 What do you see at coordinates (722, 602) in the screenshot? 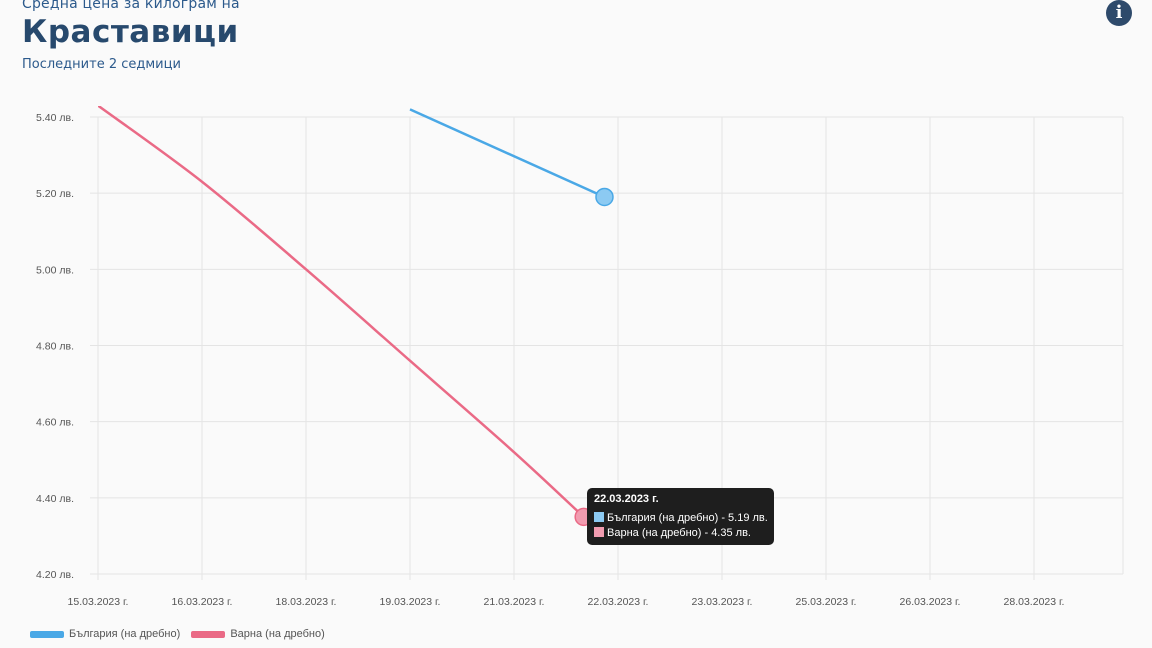
I see `x-tick-label: 23.03.2023 г.` at bounding box center [722, 602].